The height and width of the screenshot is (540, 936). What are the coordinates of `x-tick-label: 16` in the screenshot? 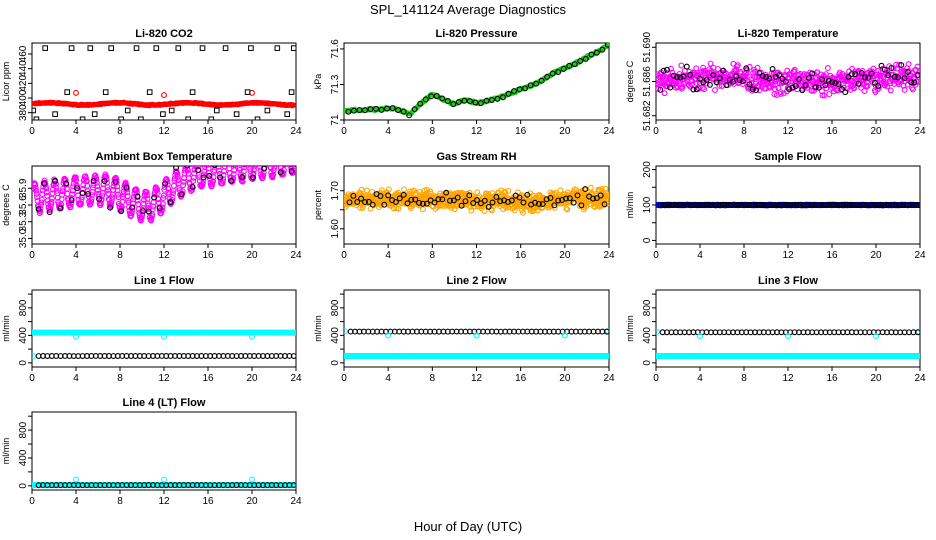 It's located at (521, 378).